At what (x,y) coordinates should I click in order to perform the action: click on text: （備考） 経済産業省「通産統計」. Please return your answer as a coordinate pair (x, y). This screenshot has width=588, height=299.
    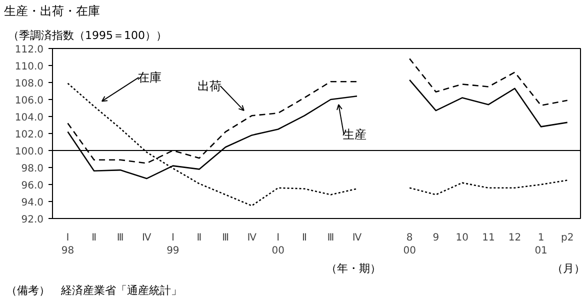
    Looking at the image, I should click on (94, 291).